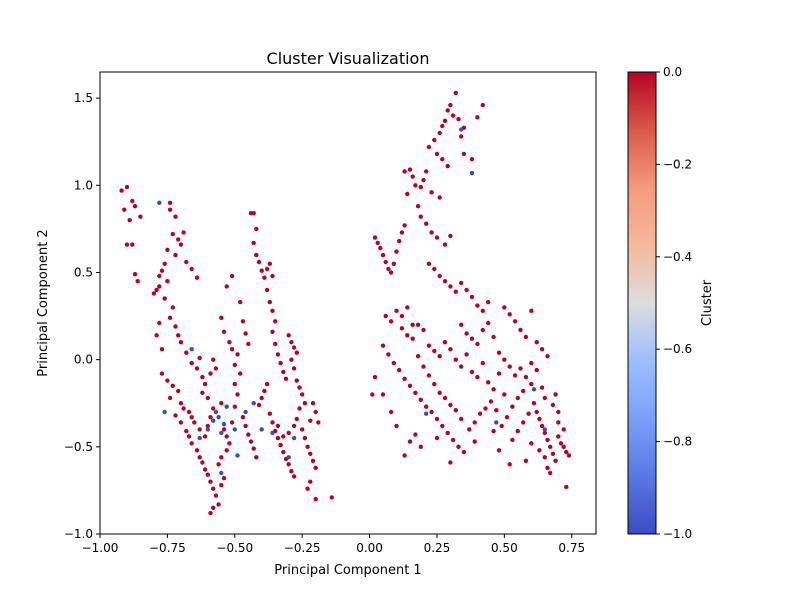  What do you see at coordinates (83, 360) in the screenshot?
I see `y-tick-label: 0.0` at bounding box center [83, 360].